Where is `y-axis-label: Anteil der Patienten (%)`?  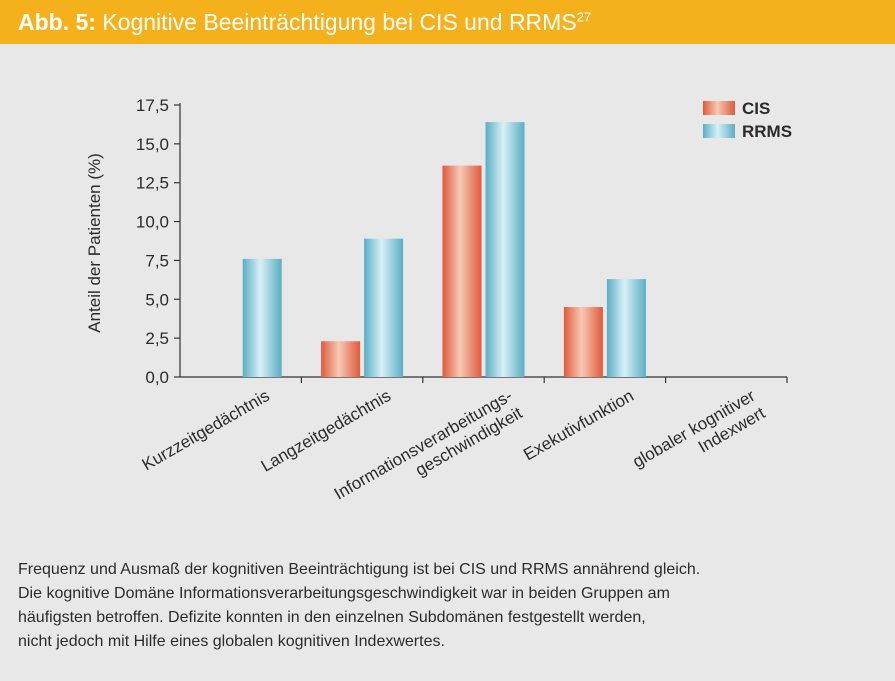
y-axis-label: Anteil der Patienten (%) is located at coordinates (94, 243).